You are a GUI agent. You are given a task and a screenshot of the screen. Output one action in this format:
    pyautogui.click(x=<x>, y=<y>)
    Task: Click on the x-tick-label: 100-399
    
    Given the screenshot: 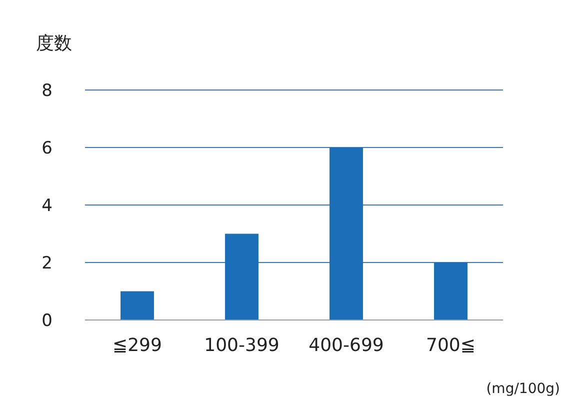 What is the action you would take?
    pyautogui.click(x=242, y=345)
    